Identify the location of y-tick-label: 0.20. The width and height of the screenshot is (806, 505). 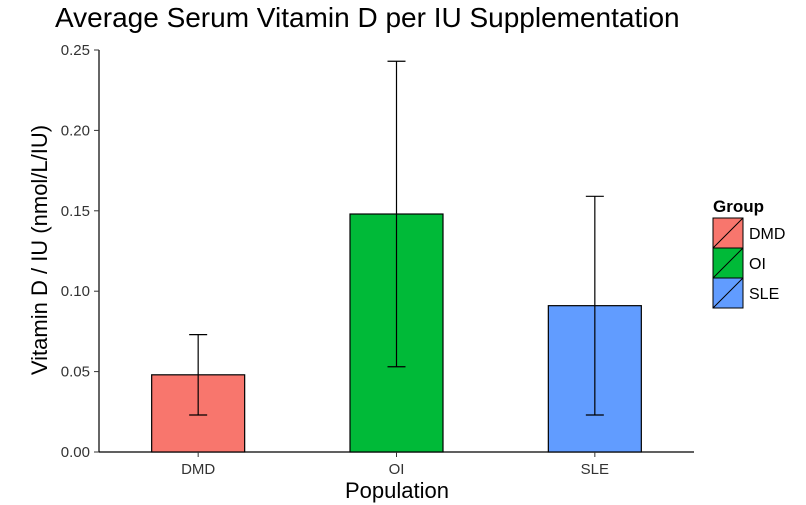
(75, 130).